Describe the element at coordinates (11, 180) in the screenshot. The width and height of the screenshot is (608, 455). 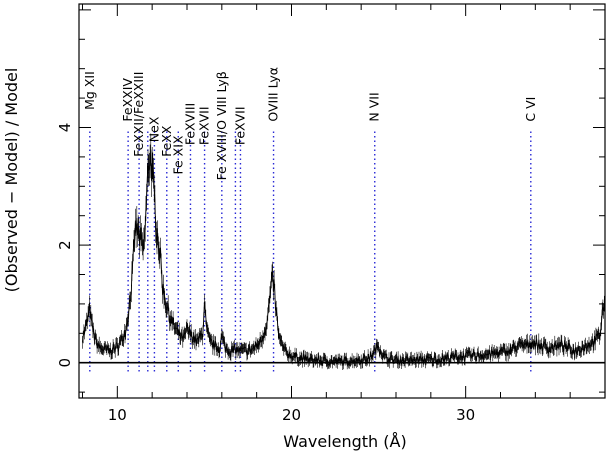
I see `y-axis-title: (Observed − Model) / Model` at that location.